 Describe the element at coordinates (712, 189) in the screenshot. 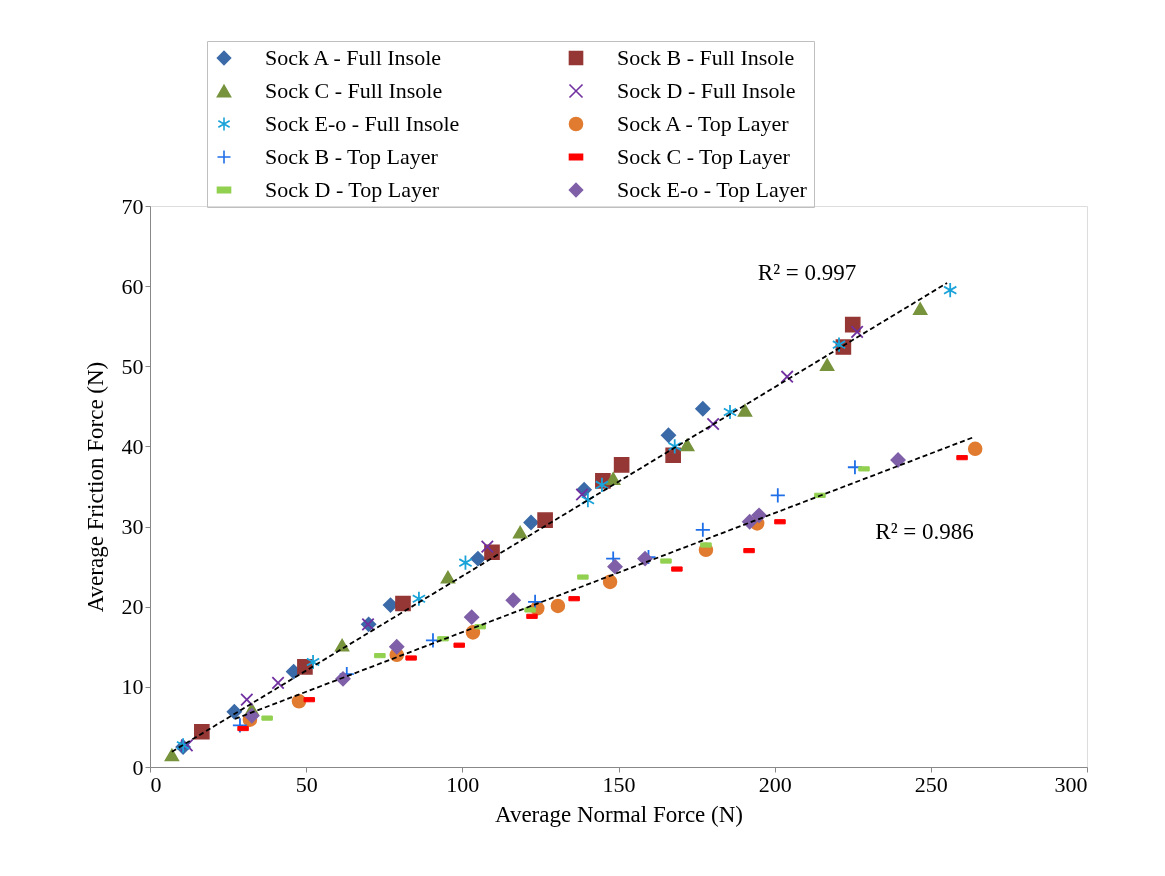

I see `legend-label: Sock E-o - Top Layer` at that location.